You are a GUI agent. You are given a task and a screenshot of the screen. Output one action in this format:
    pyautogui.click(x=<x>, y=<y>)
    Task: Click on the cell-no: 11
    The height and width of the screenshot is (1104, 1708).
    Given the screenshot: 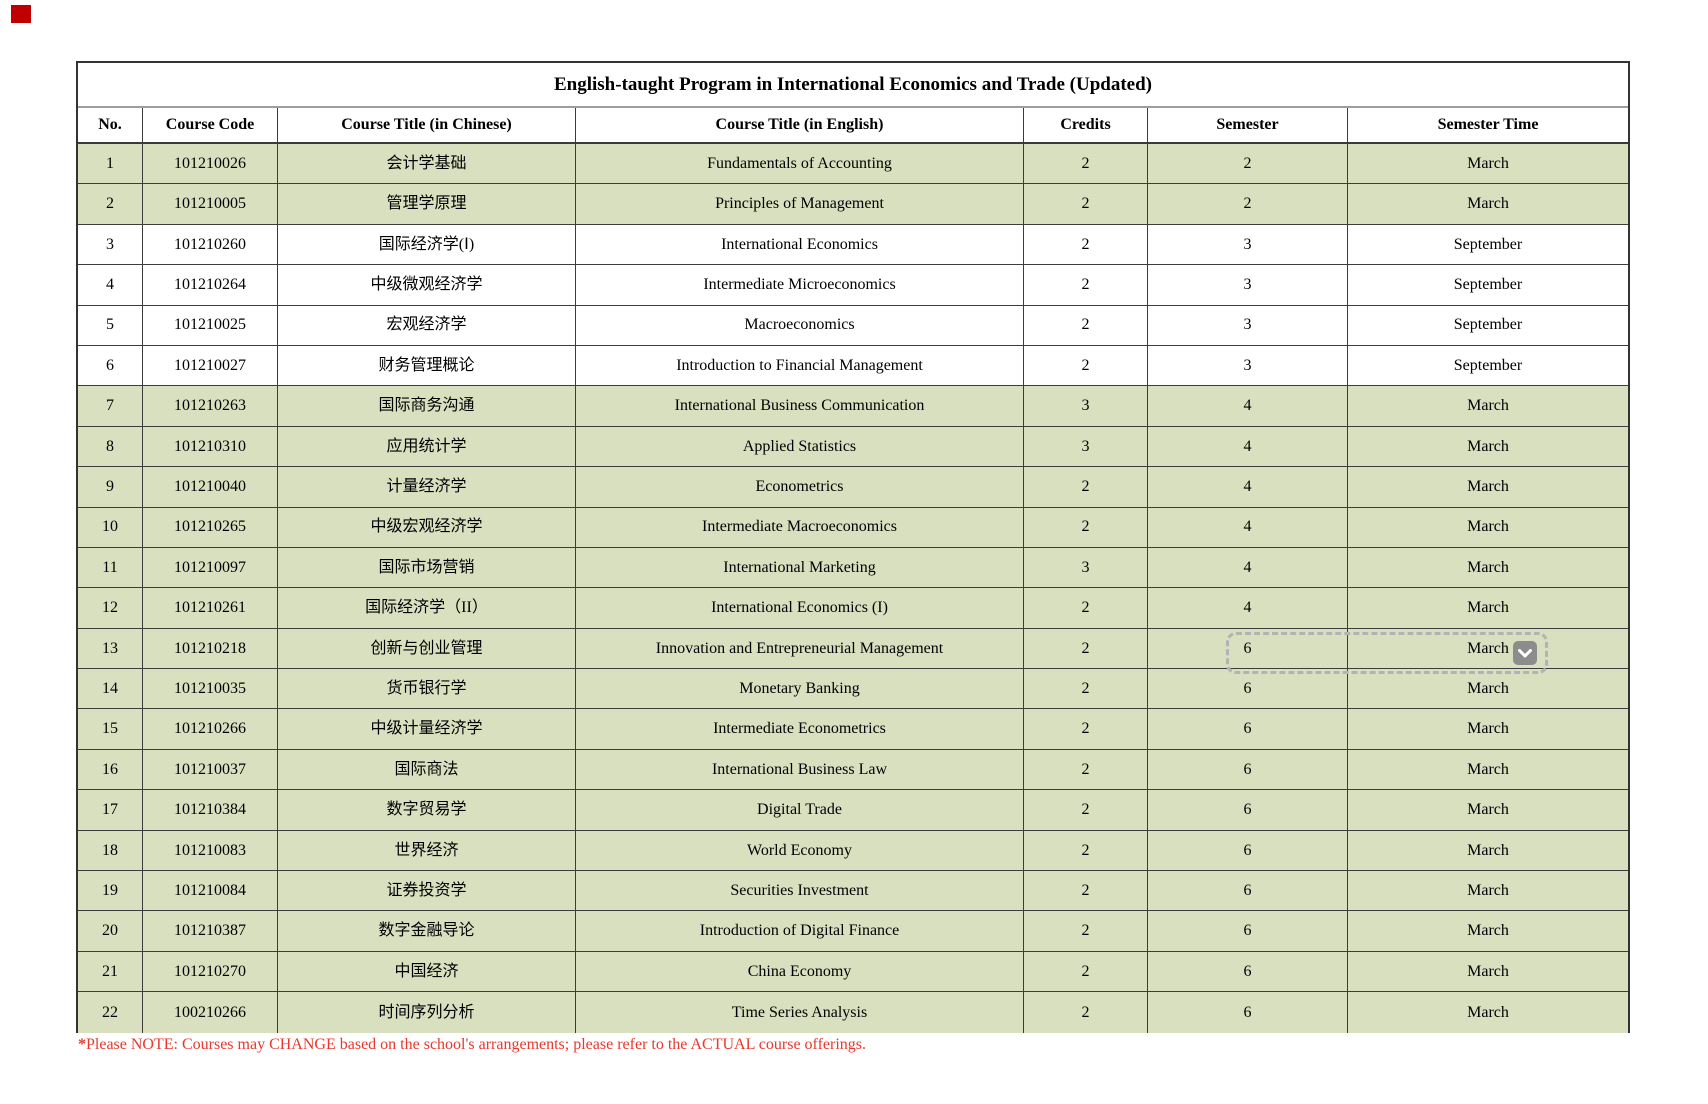 What is the action you would take?
    pyautogui.click(x=110, y=568)
    